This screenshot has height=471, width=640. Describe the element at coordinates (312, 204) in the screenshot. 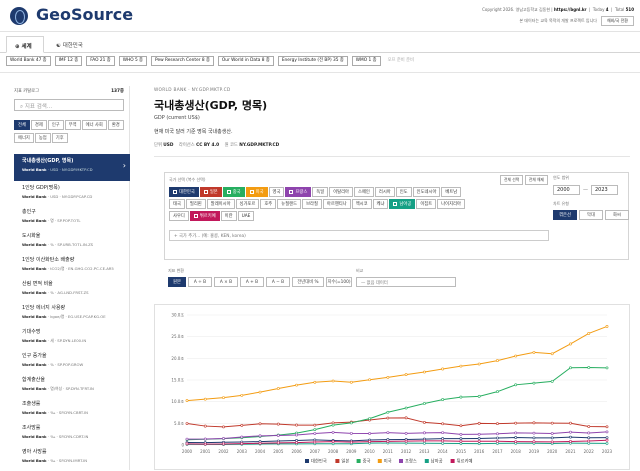

I see `country-chip: 브라질` at that location.